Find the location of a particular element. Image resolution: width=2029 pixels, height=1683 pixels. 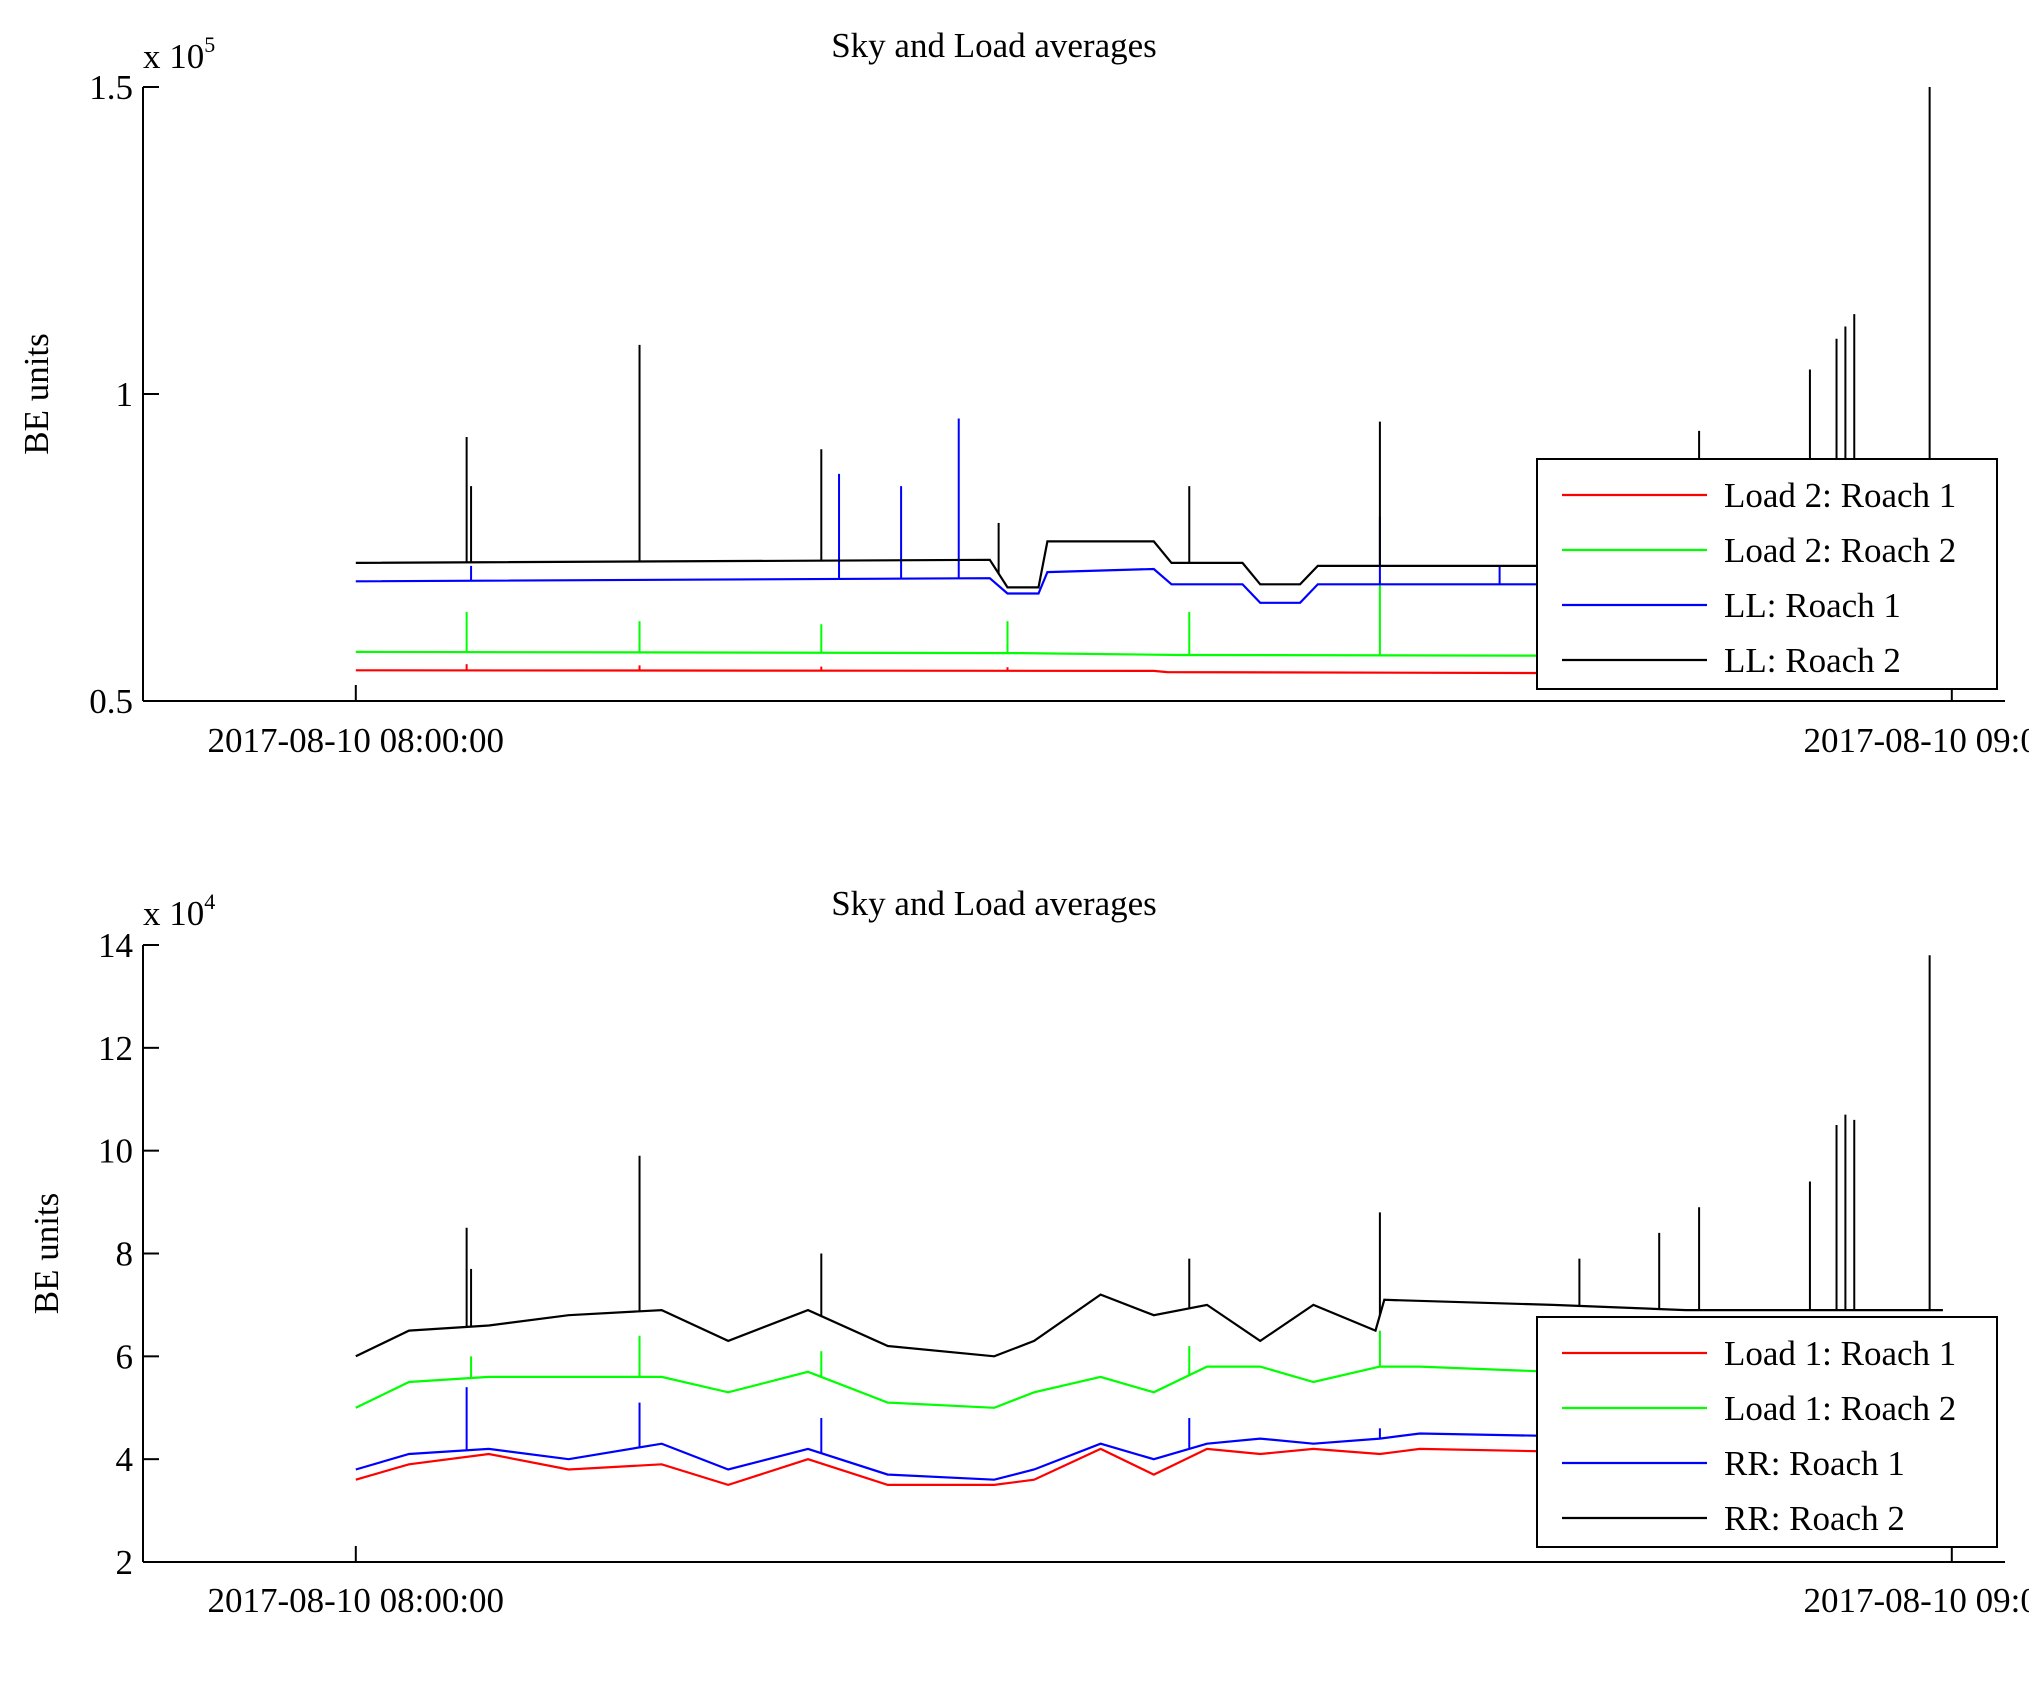

y-multiplier-exponent: 4 is located at coordinates (209, 901).